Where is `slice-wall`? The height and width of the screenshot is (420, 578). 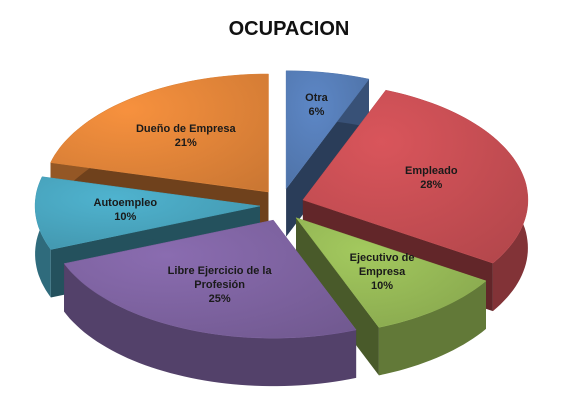 slice-wall is located at coordinates (337, 296).